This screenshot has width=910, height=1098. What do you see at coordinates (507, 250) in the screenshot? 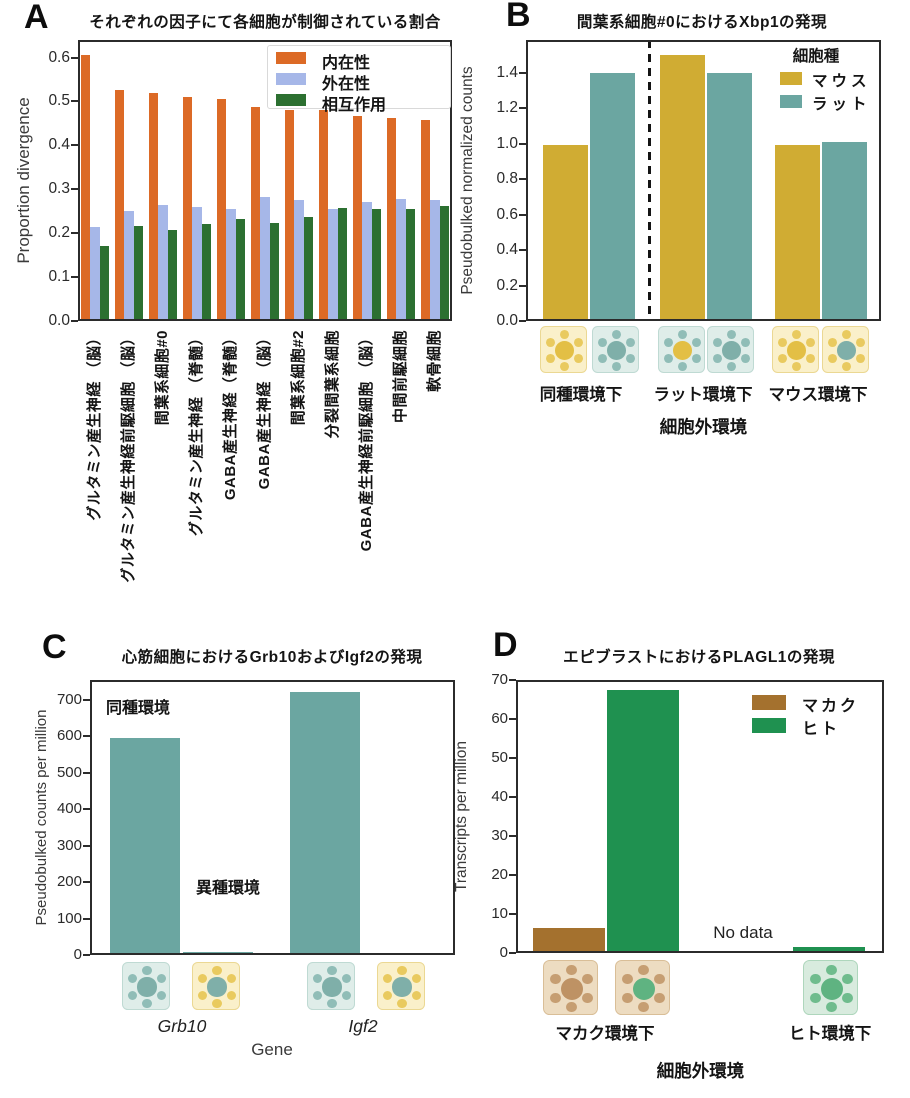
I see `y-tick-label: 0.4` at bounding box center [507, 250].